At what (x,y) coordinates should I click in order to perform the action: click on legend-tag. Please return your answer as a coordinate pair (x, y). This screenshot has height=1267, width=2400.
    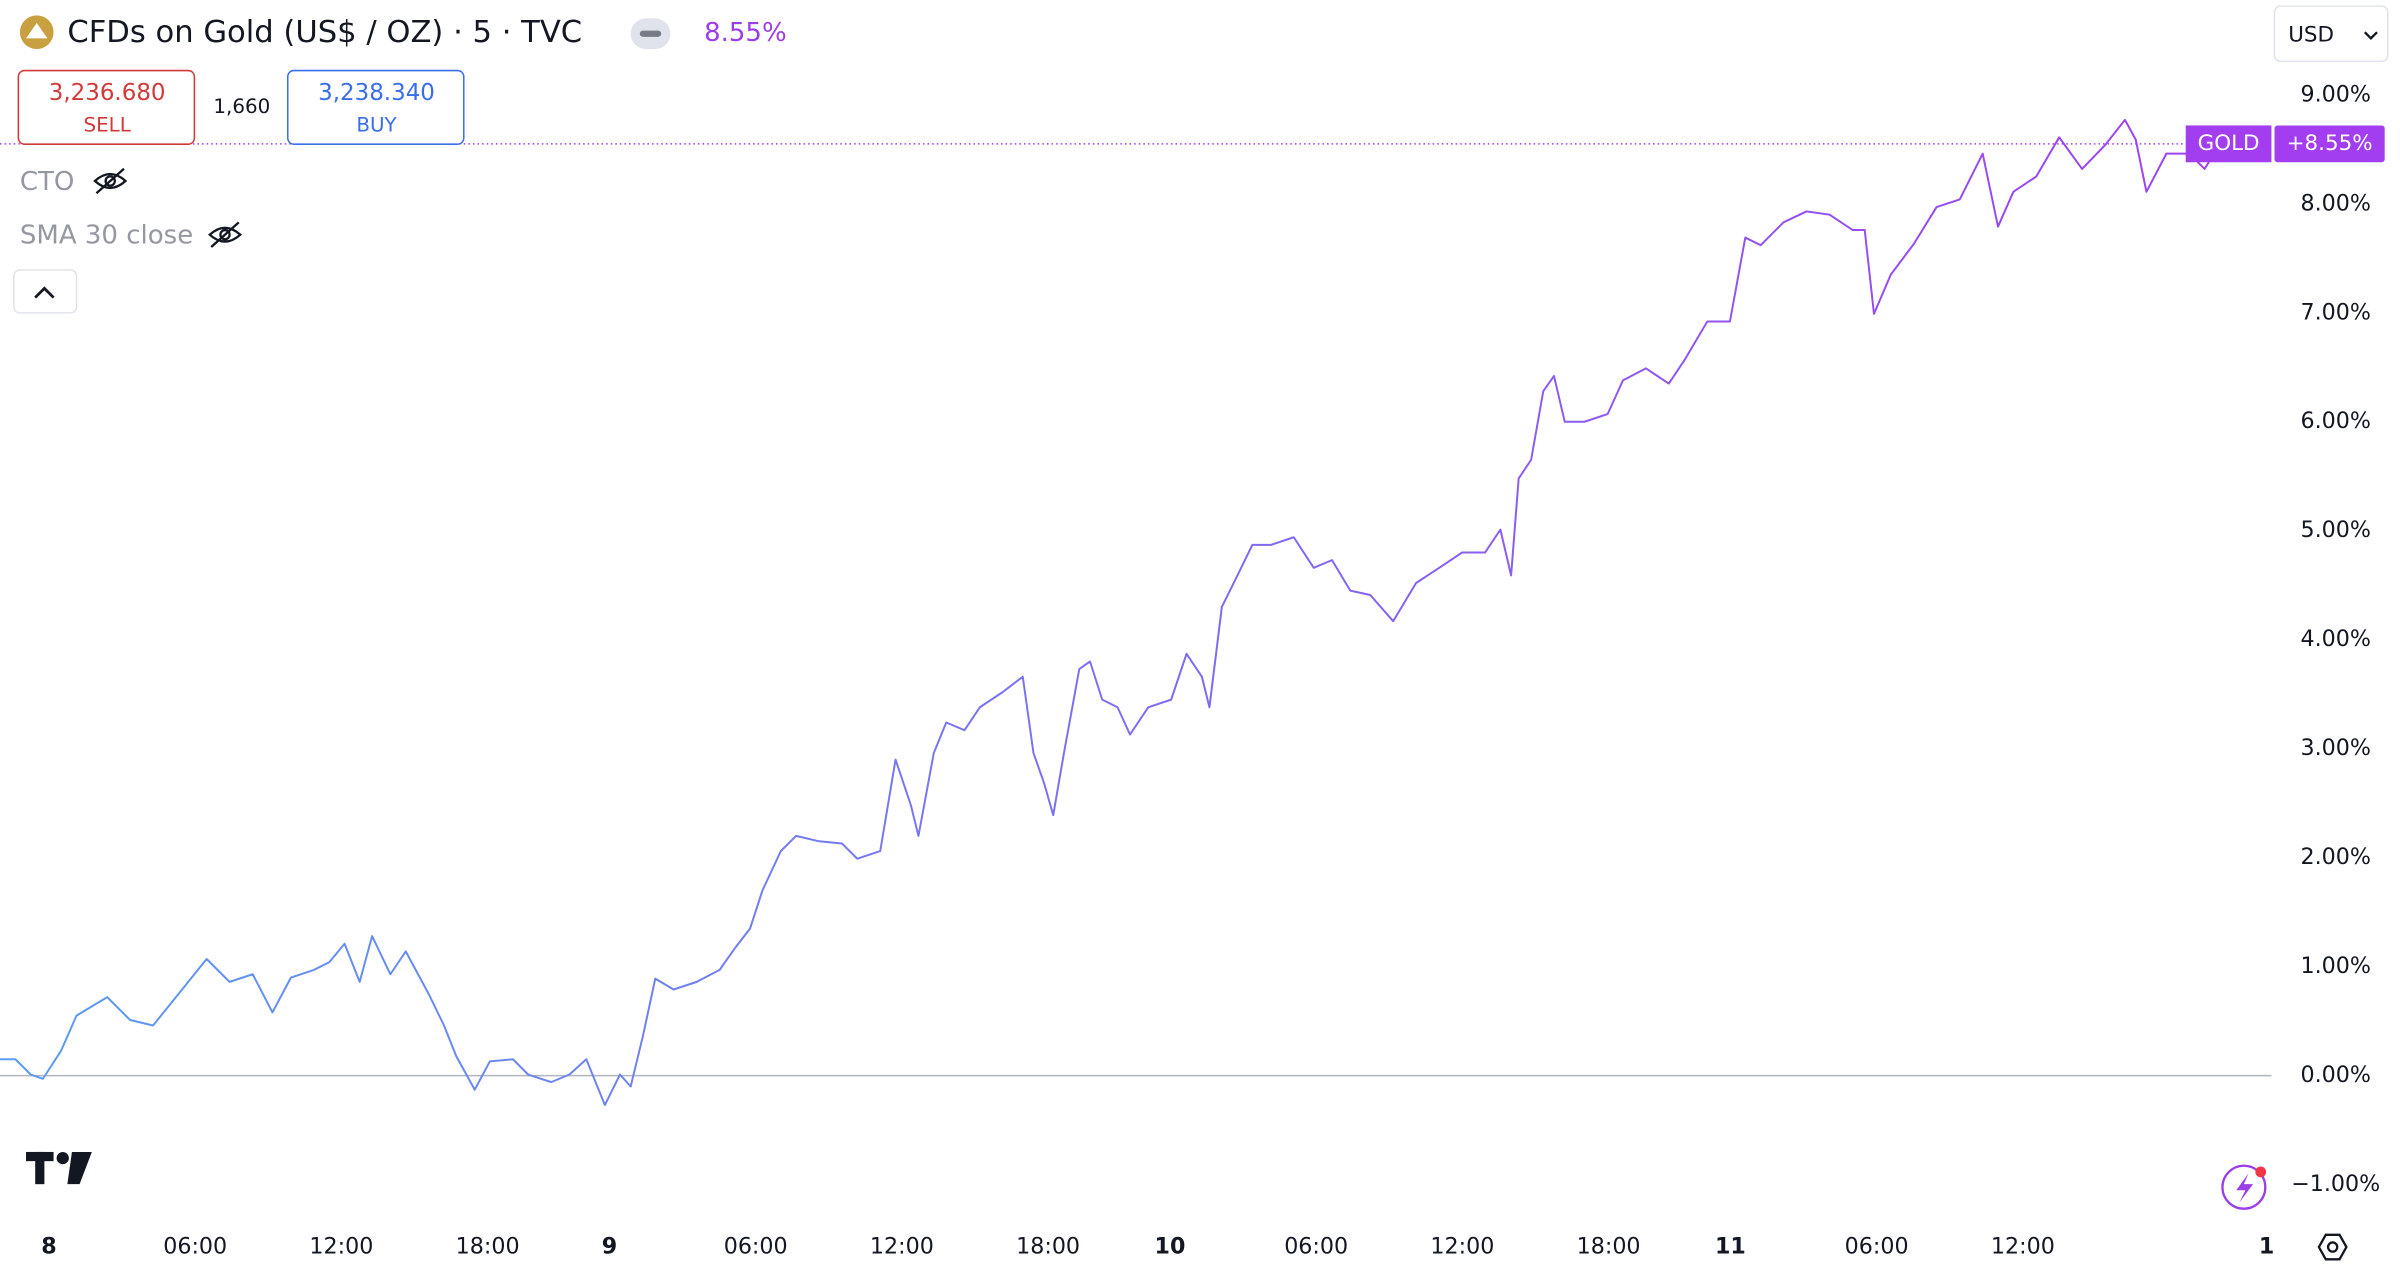
    Looking at the image, I should click on (2228, 144).